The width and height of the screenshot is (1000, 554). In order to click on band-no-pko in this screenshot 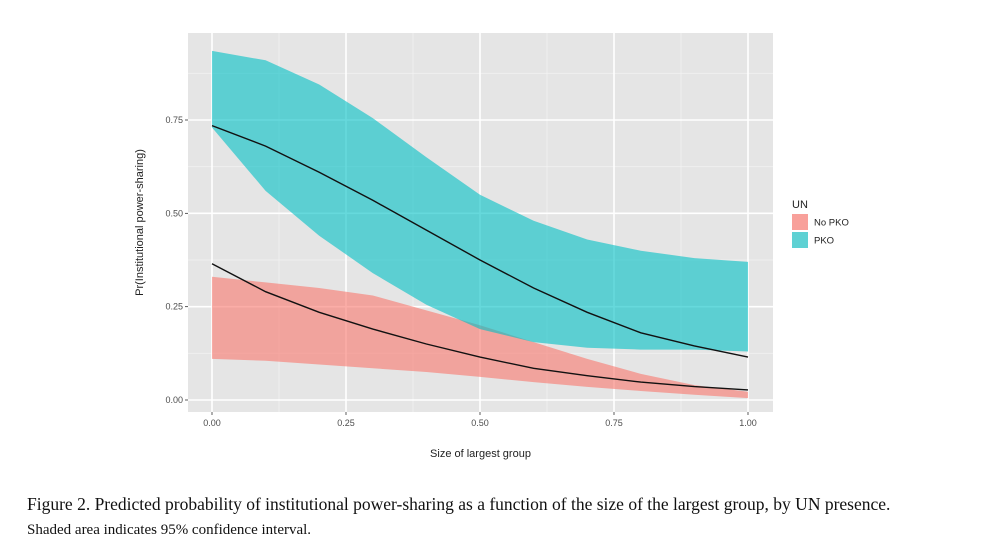, I will do `click(480, 337)`.